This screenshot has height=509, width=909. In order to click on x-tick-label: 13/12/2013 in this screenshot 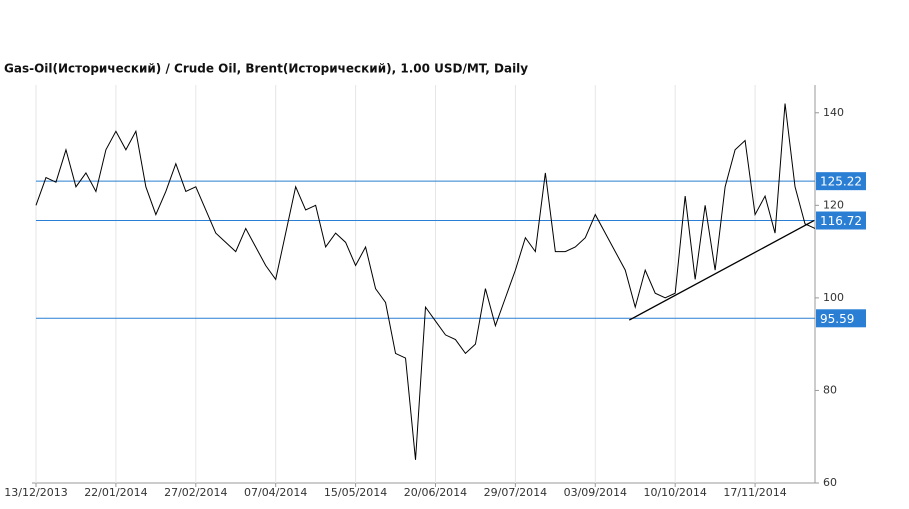, I will do `click(35, 492)`.